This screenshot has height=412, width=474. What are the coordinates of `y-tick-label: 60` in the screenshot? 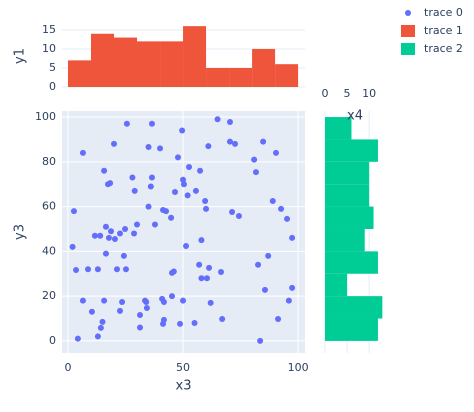 It's located at (49, 206).